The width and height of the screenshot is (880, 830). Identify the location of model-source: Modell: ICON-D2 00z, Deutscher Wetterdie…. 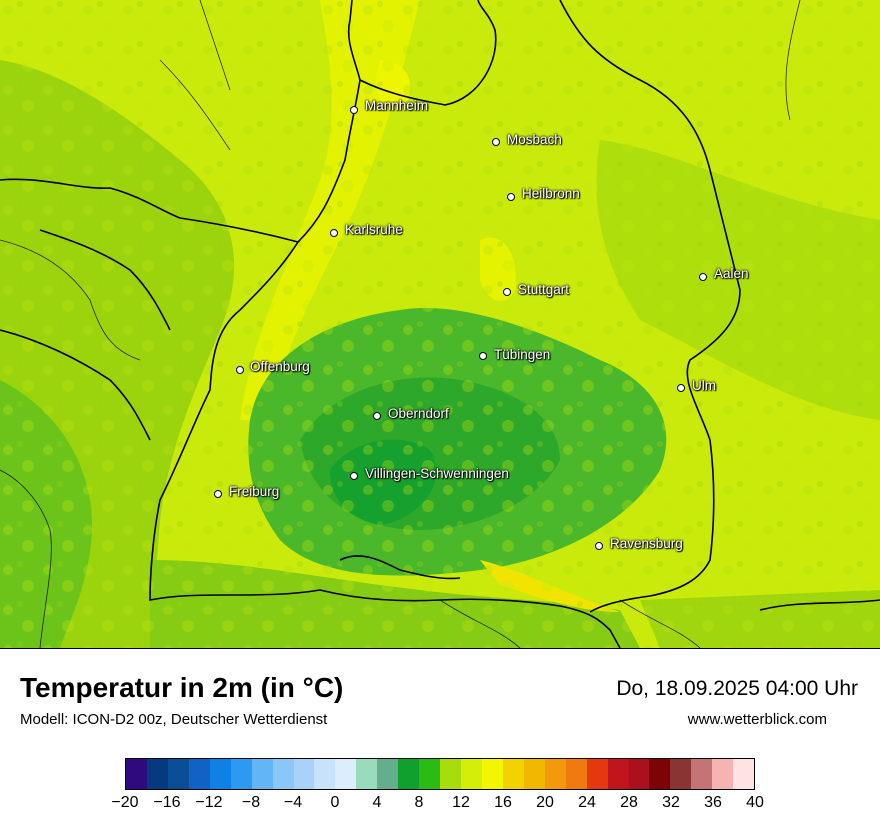
(174, 719).